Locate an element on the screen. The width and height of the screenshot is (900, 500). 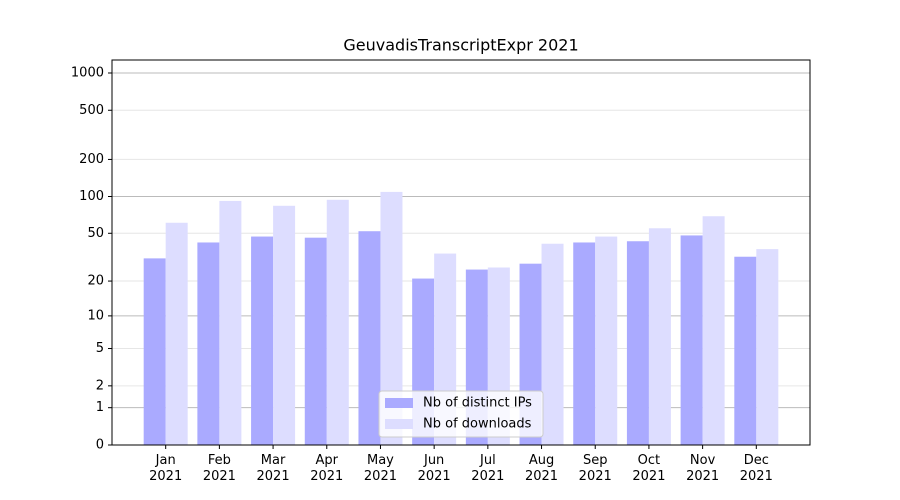
x-tick-label: Nov 2021 is located at coordinates (703, 468).